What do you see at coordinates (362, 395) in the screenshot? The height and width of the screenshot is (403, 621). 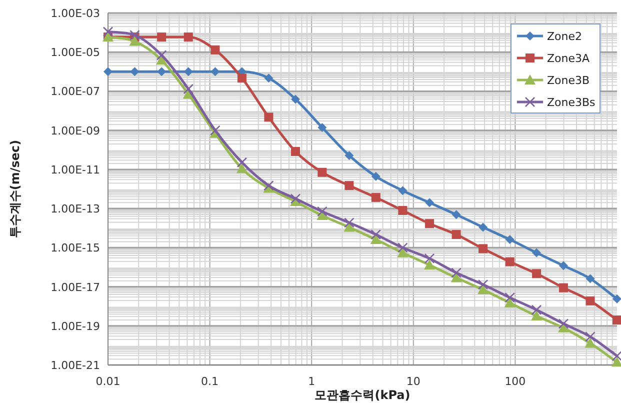 I see `x-axis-title: 모관흡수력(kPa)` at bounding box center [362, 395].